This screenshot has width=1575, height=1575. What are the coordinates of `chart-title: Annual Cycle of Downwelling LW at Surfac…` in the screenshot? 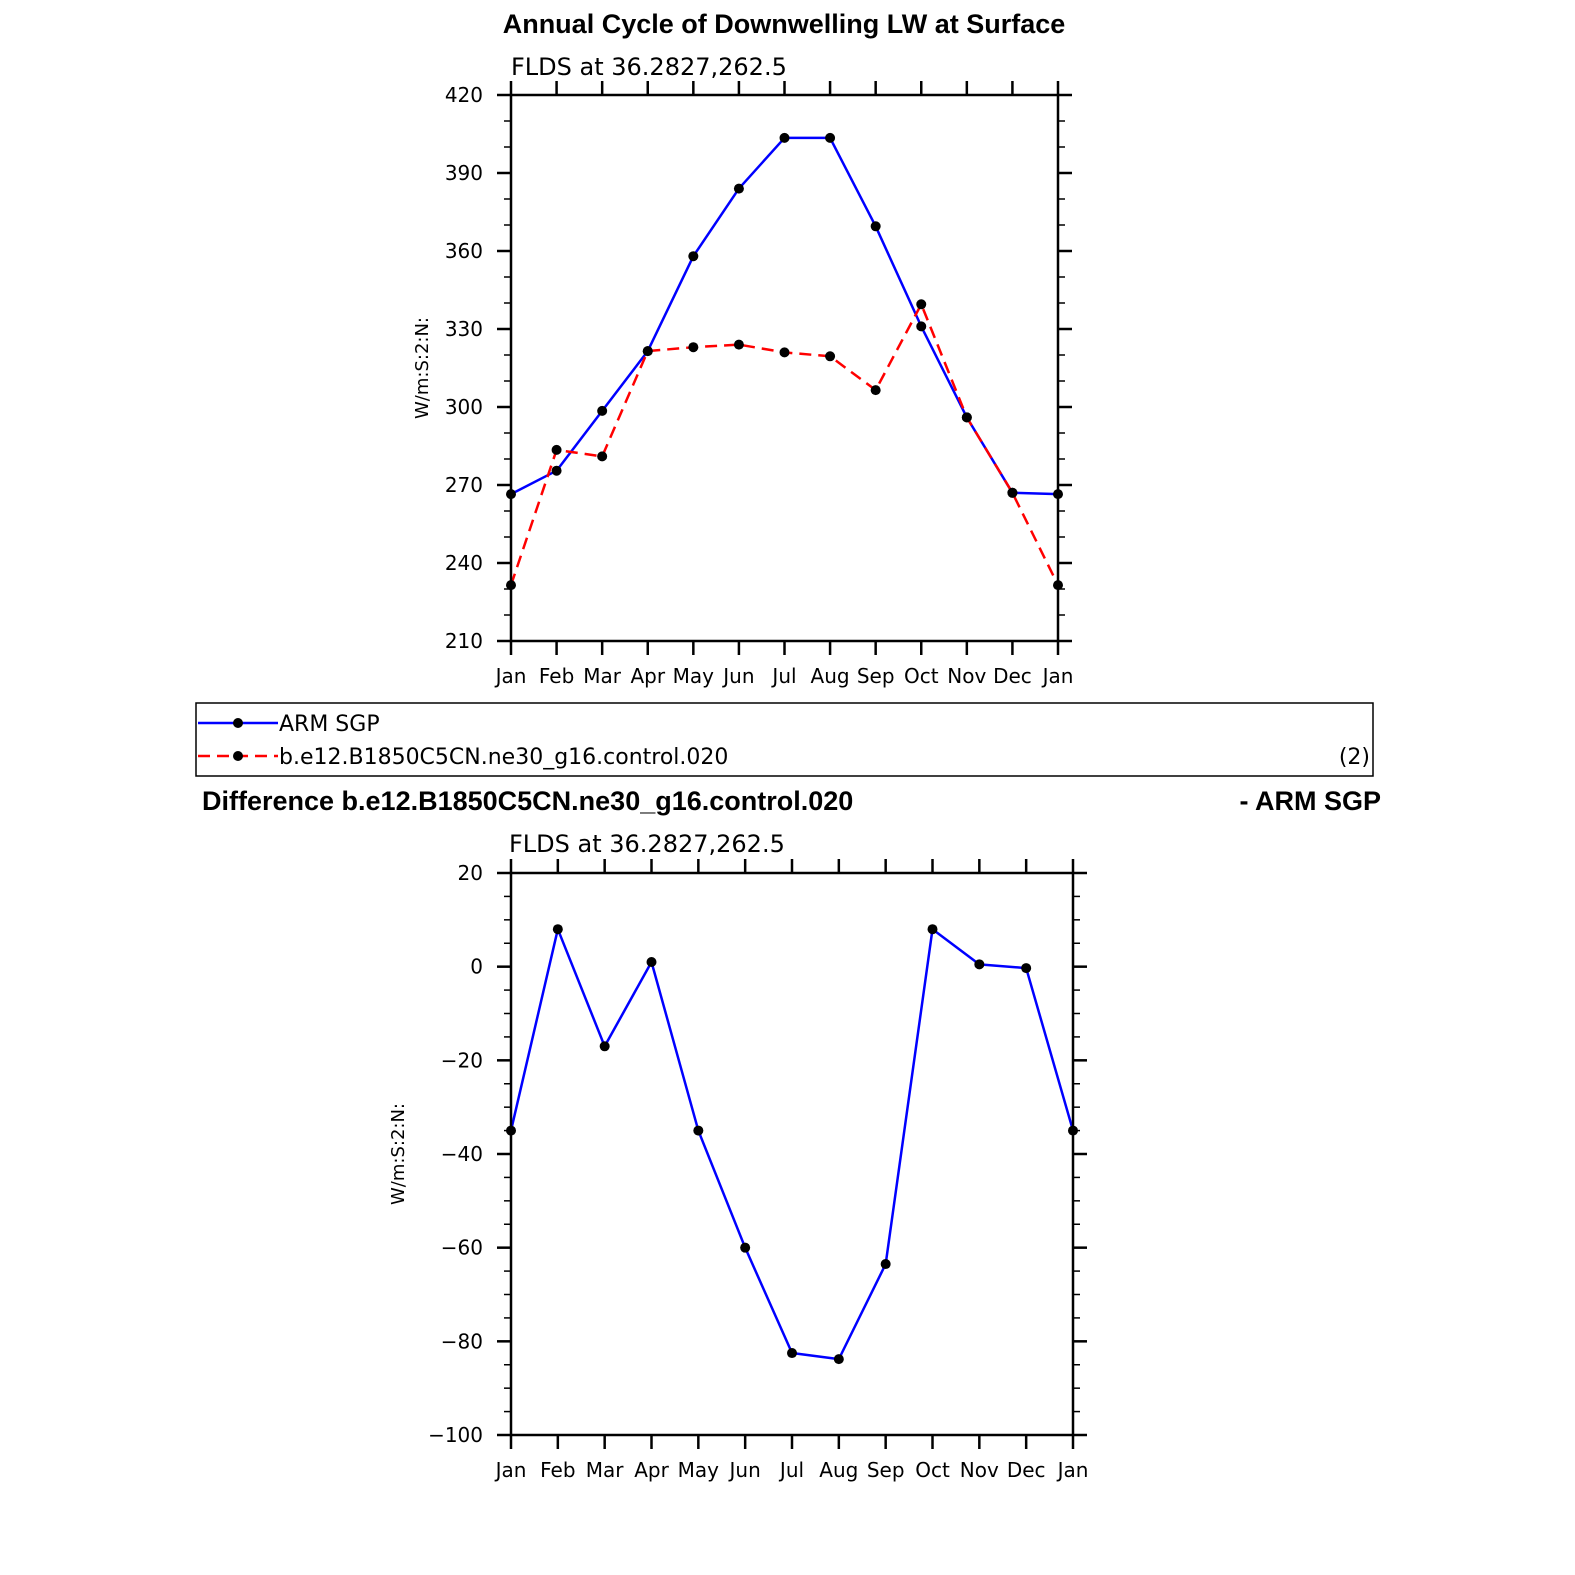 It's located at (784, 24).